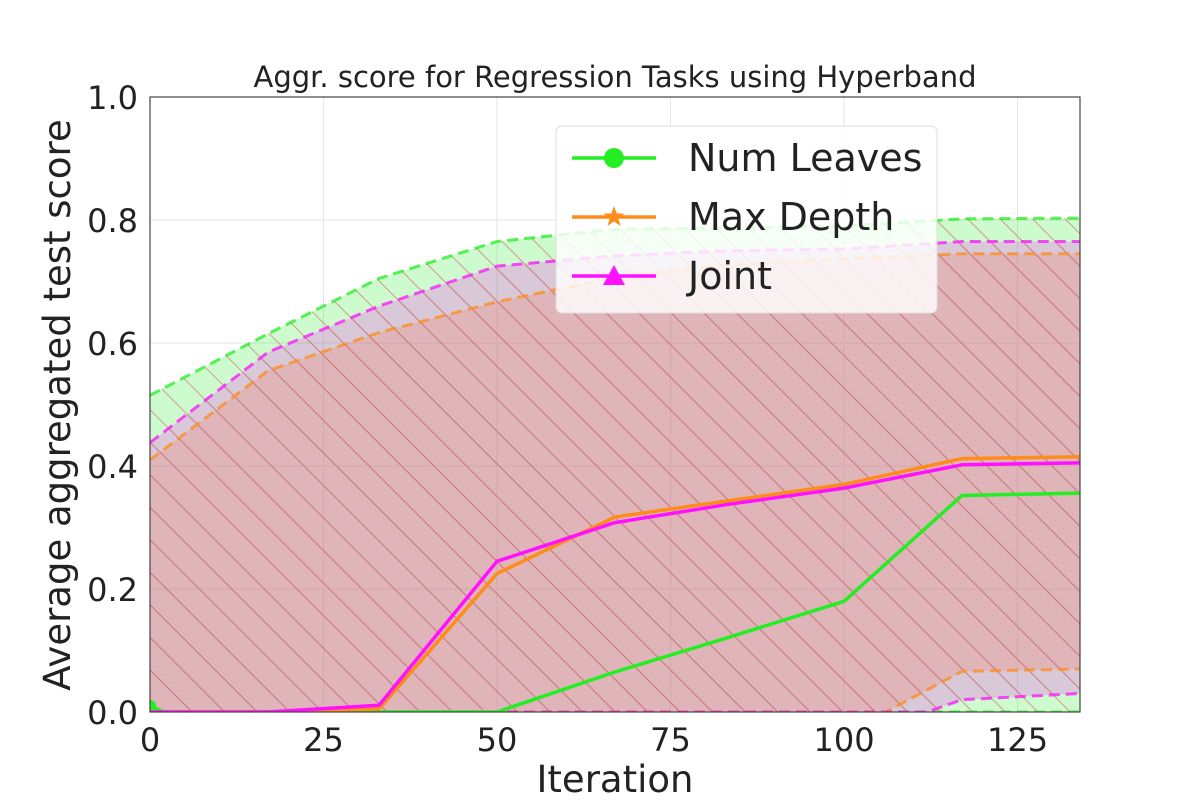 This screenshot has height=800, width=1200. I want to click on y-tick-label: 0.0, so click(112, 713).